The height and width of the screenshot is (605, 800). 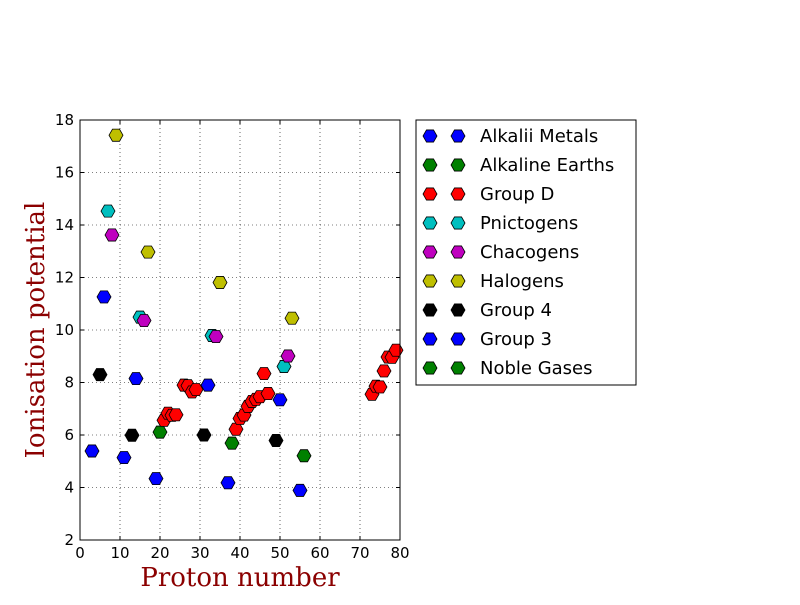 What do you see at coordinates (69, 540) in the screenshot?
I see `y-tick-label: 2` at bounding box center [69, 540].